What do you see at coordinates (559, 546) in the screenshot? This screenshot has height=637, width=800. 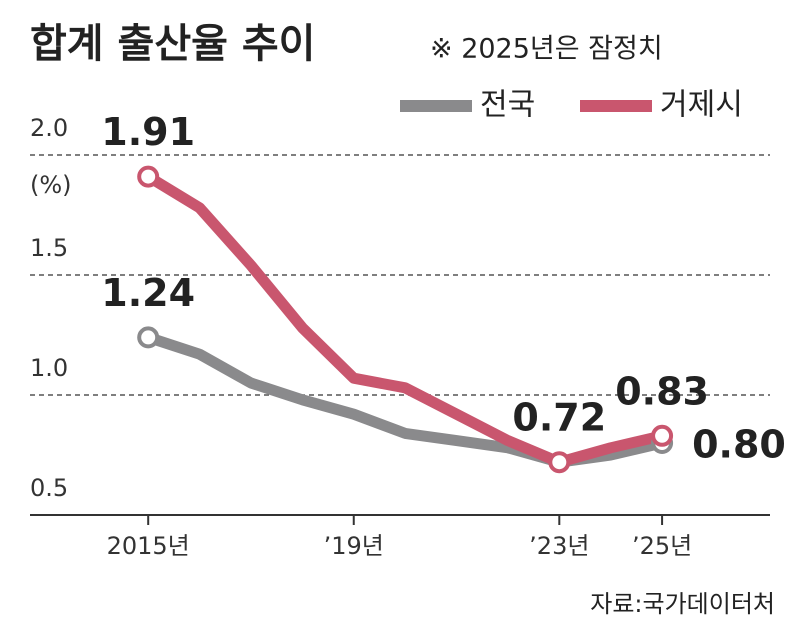 I see `x-tick-label: ’23년` at bounding box center [559, 546].